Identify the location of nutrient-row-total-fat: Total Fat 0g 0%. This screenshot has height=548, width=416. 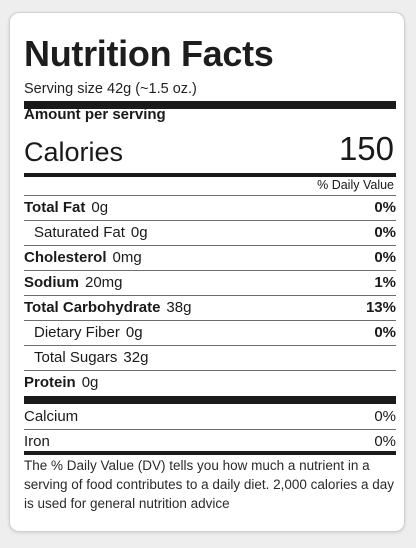
(210, 208).